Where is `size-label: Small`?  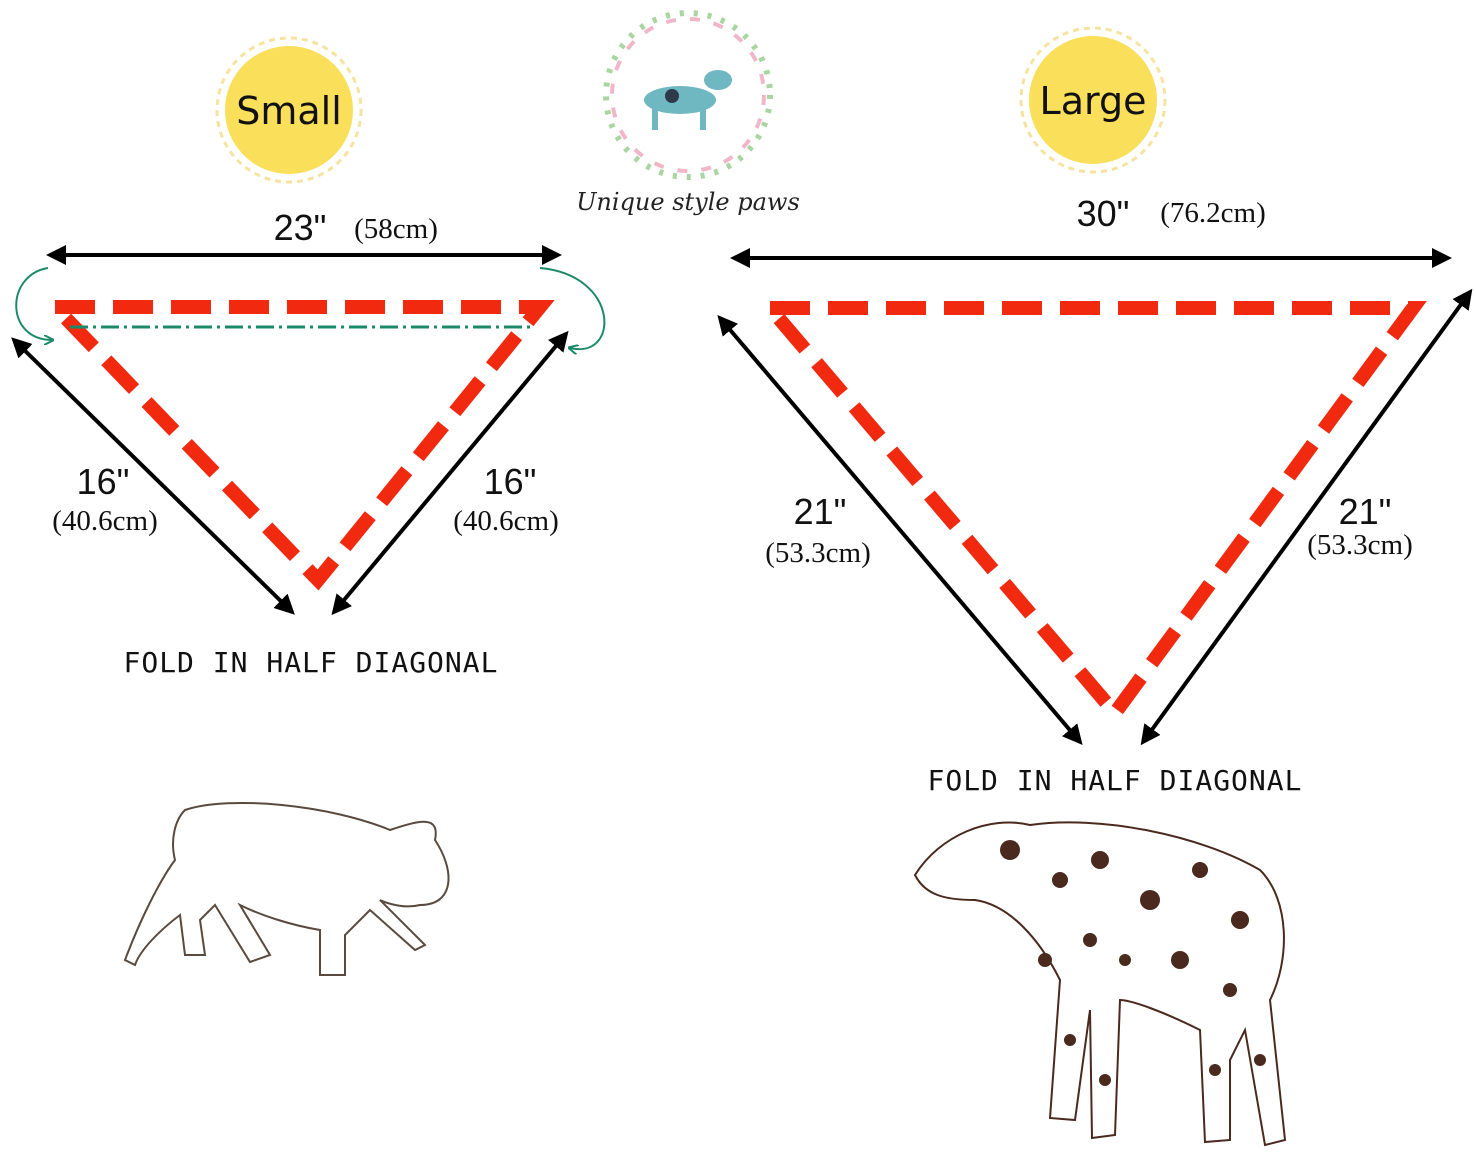
size-label: Small is located at coordinates (289, 111).